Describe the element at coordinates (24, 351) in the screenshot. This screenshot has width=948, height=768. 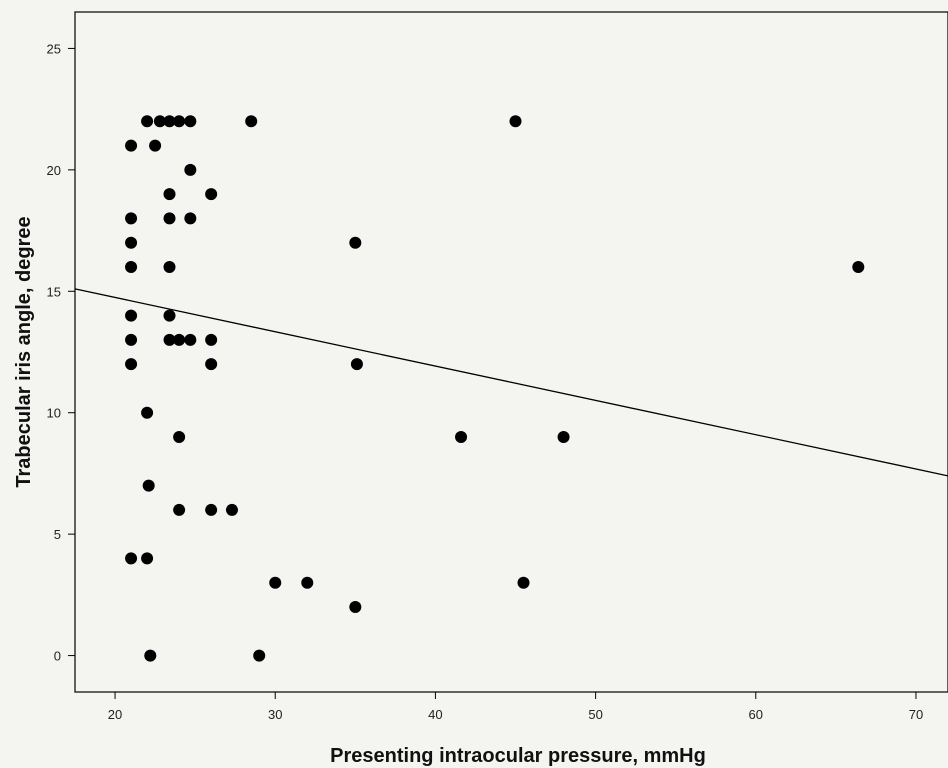
I see `y-axis-title: Trabecular iris angle, degree` at that location.